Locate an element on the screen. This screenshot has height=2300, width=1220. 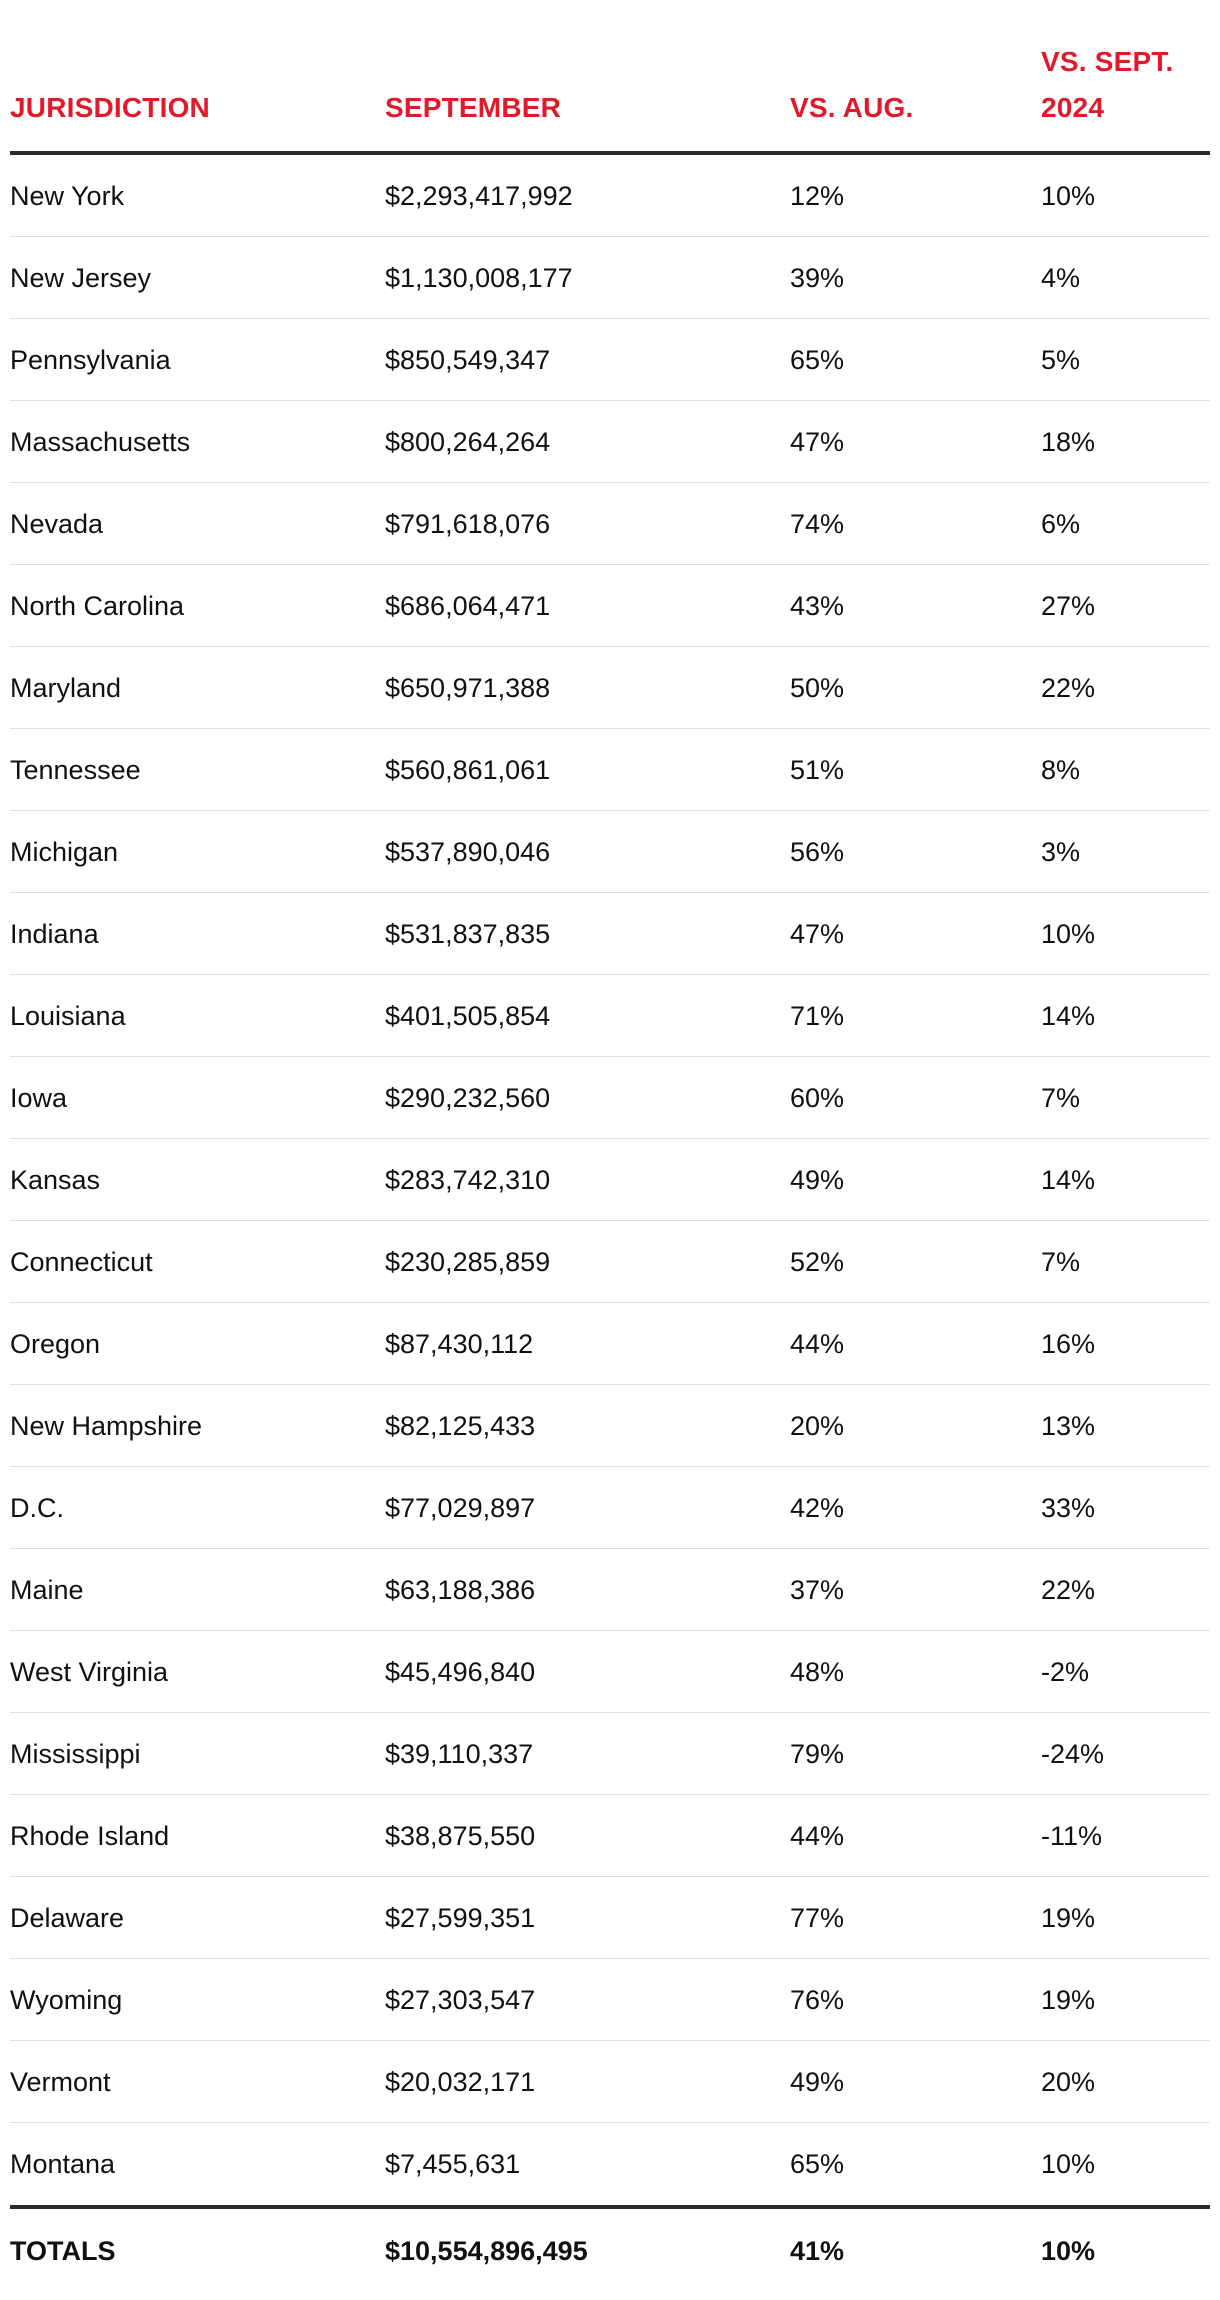
cell-vs-sept-2024: 6% is located at coordinates (1061, 524).